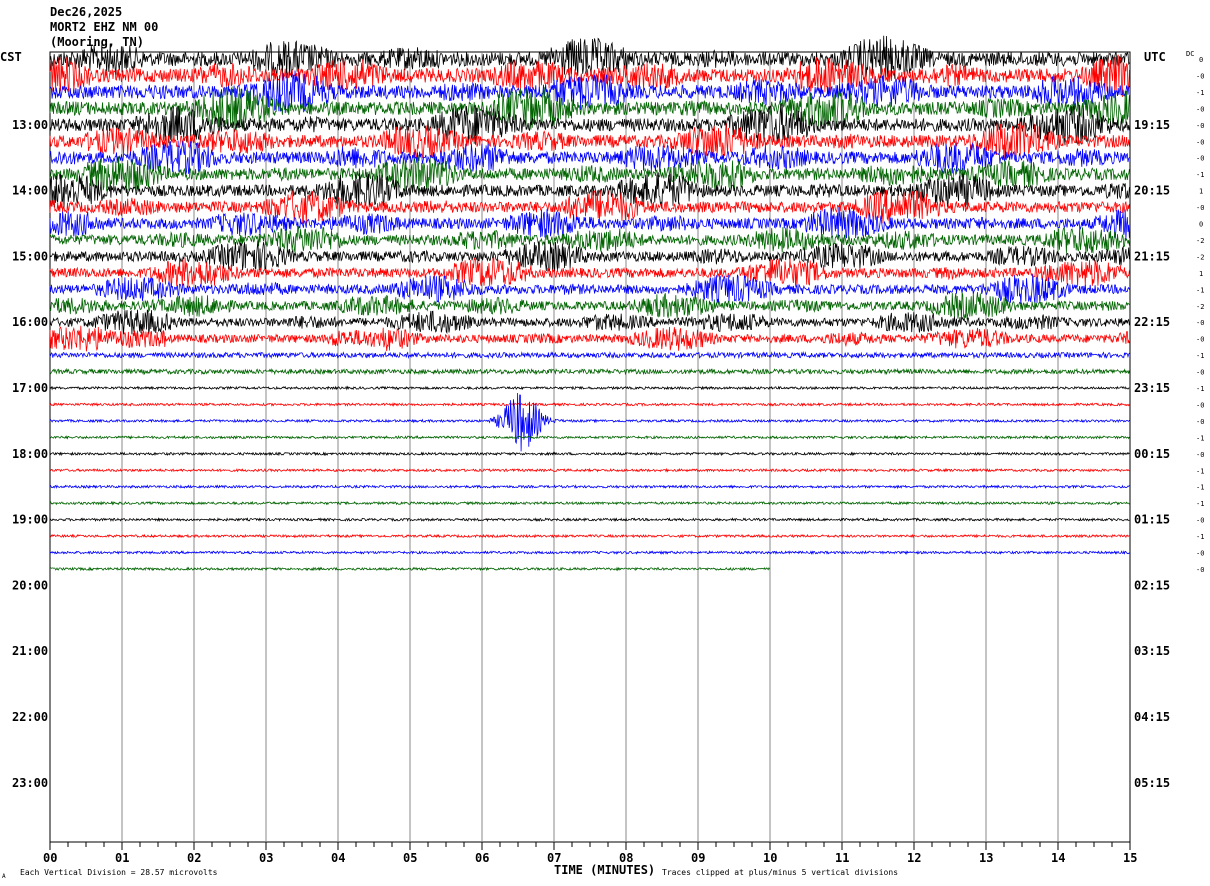 This screenshot has height=886, width=1210. I want to click on x-tick-label: 10, so click(770, 858).